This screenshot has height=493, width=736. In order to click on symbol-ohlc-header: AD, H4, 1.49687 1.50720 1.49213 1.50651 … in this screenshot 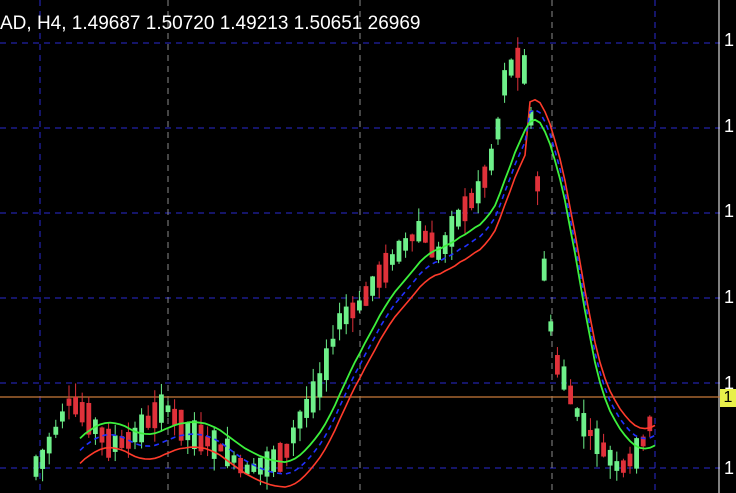, I will do `click(210, 23)`.